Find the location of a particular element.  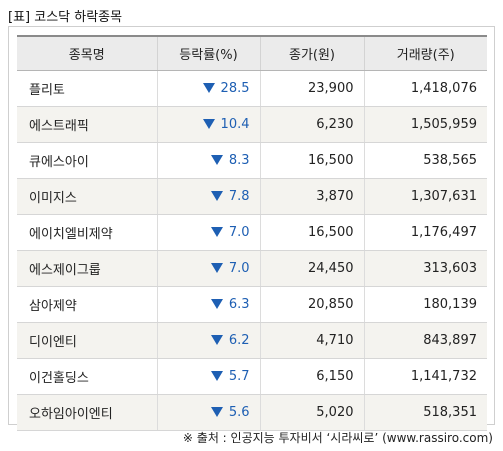

change-rate-cell: 7.8 is located at coordinates (208, 196).